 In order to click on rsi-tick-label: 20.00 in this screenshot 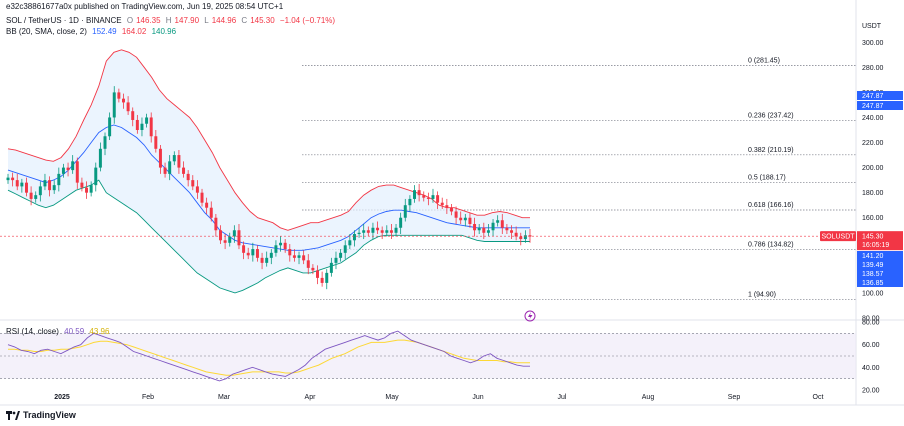, I will do `click(871, 391)`.